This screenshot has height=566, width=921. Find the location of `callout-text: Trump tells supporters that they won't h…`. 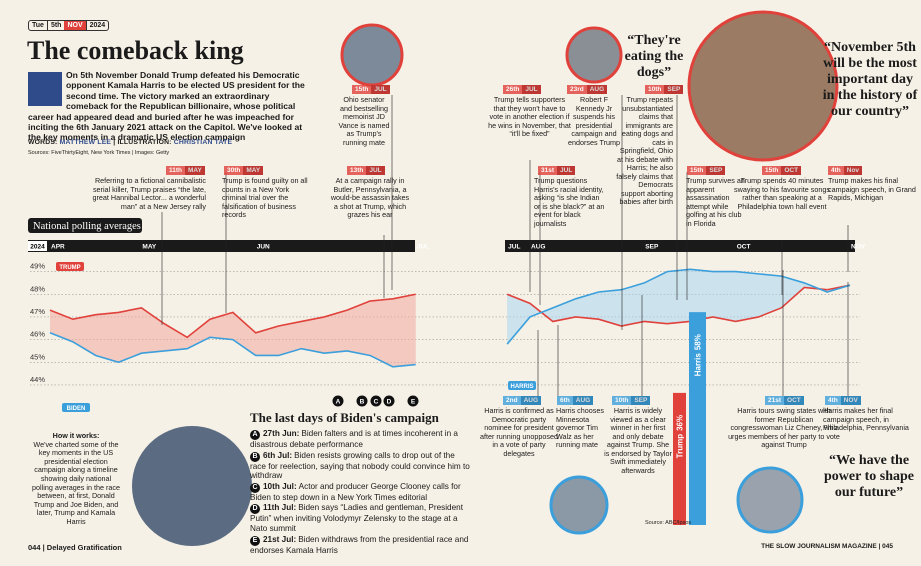

callout-text: Trump tells supporters that they won't h… is located at coordinates (529, 116).